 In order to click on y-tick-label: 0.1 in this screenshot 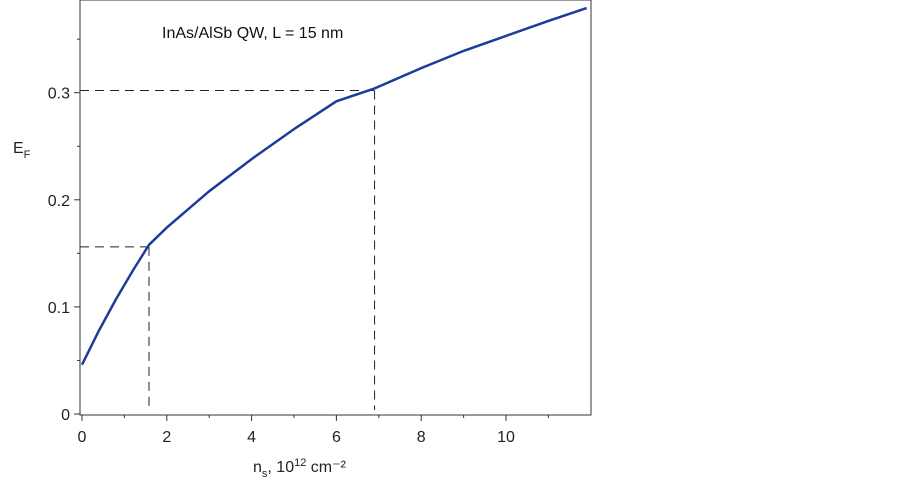, I will do `click(59, 308)`.